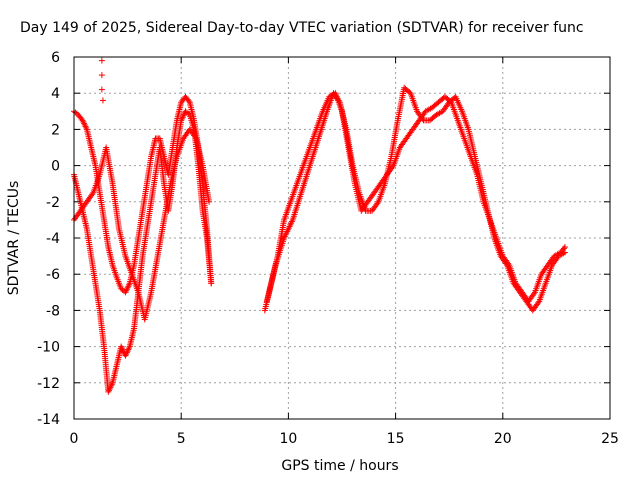 This screenshot has width=640, height=480. I want to click on y-tick-label: -12, so click(48, 384).